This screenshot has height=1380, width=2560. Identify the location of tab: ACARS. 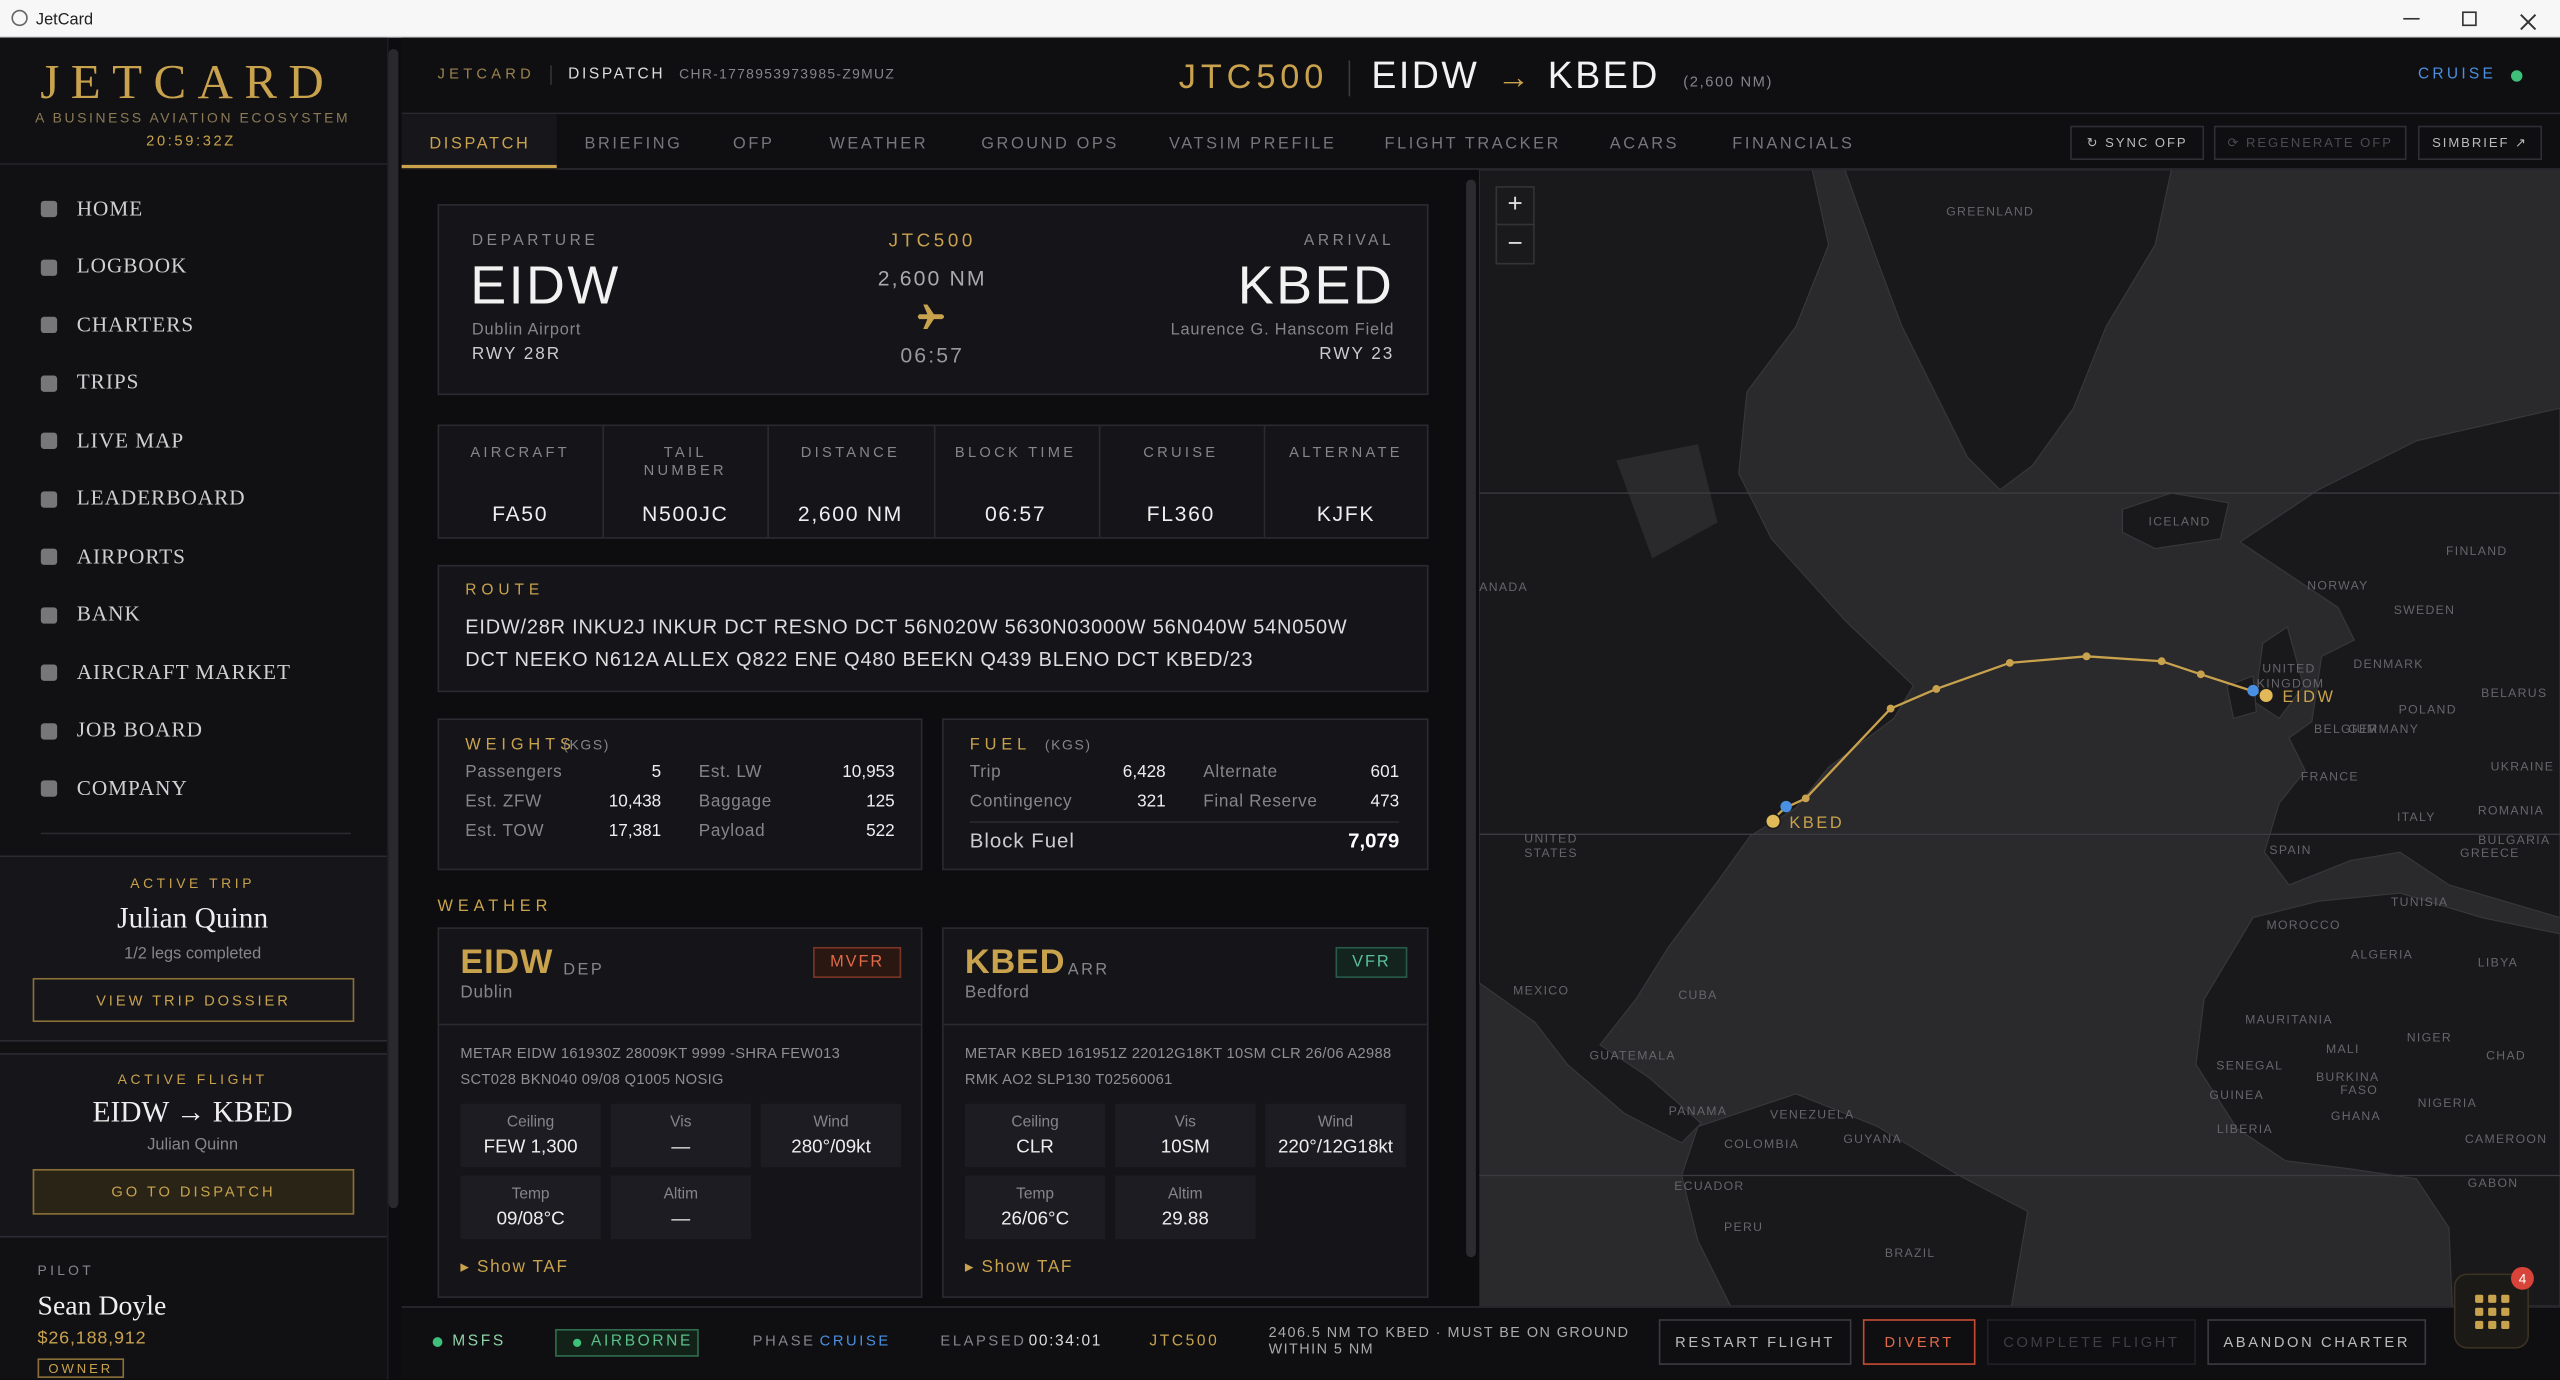
(1644, 143).